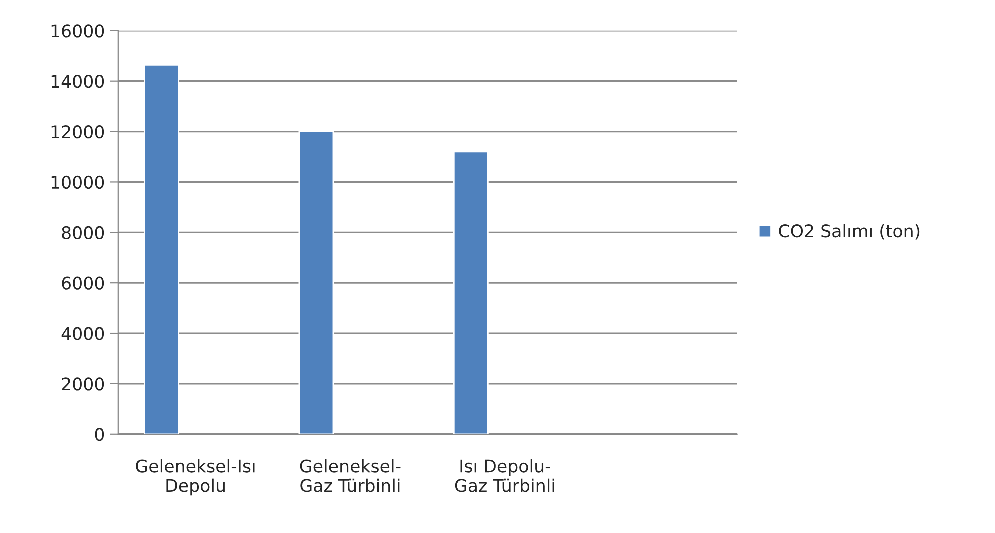 This screenshot has height=533, width=995. I want to click on x-tick-label: Isı Depolu- Gaz Türbinli, so click(504, 475).